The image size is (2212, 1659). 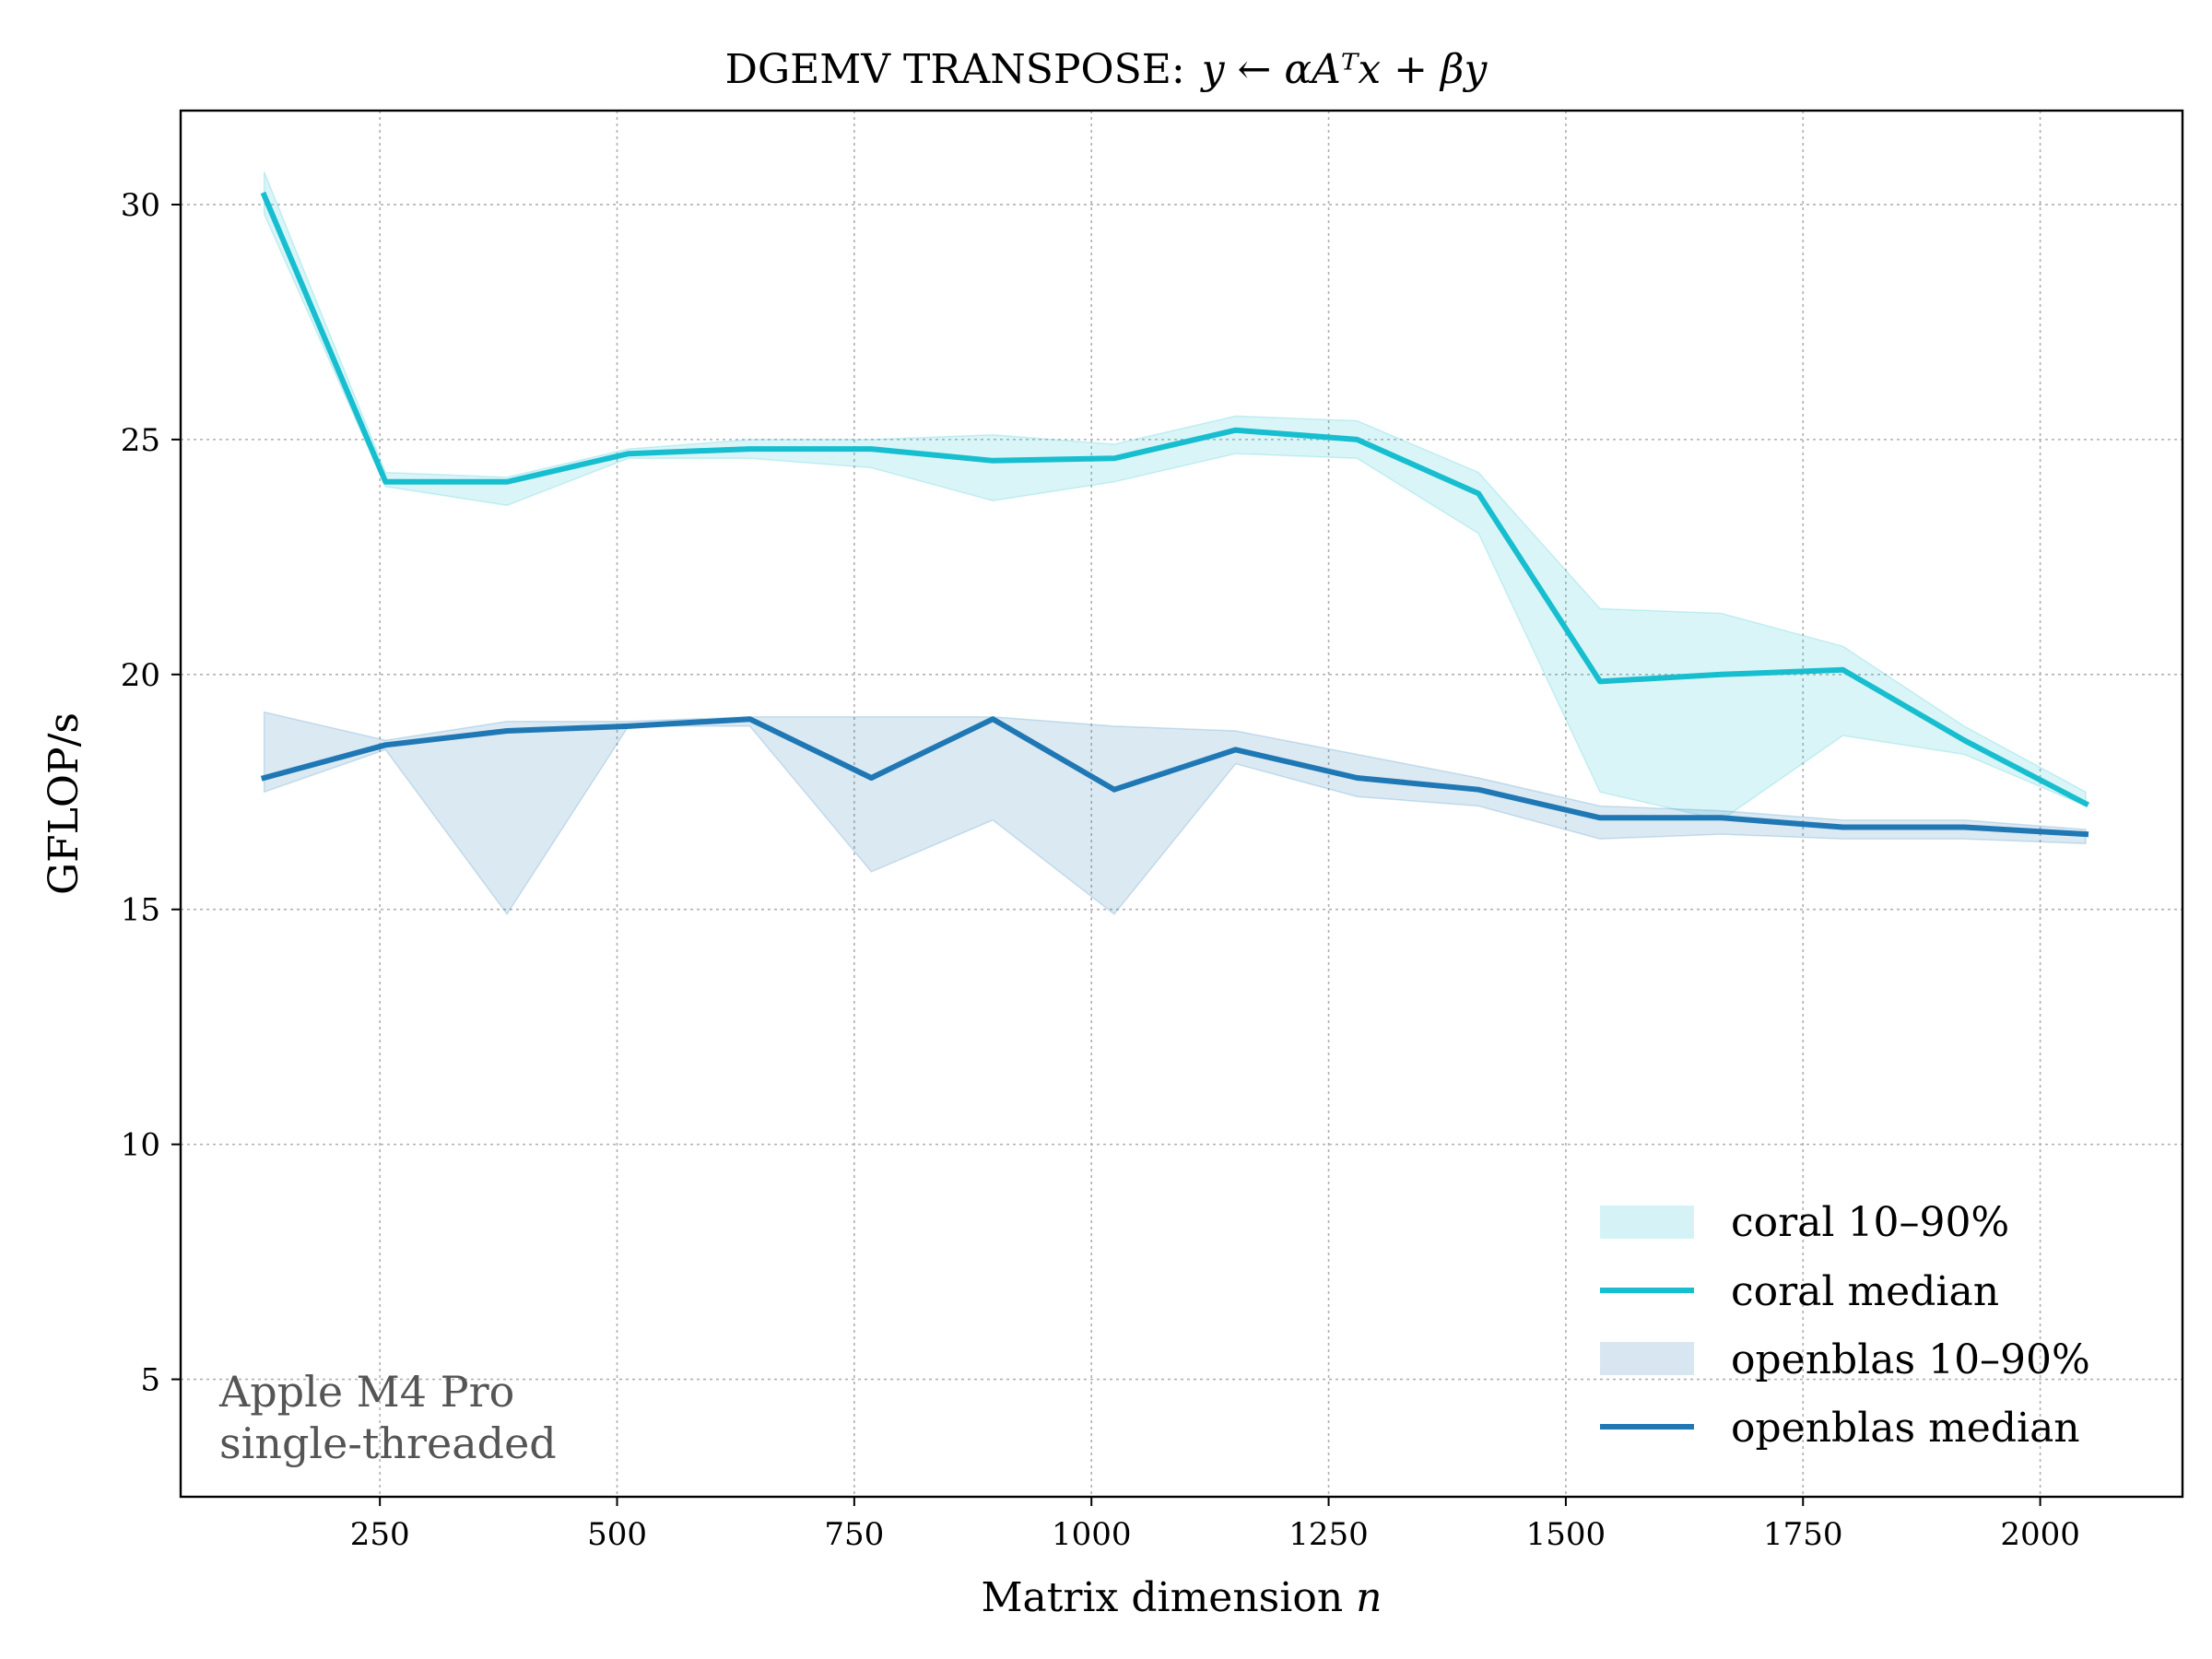 What do you see at coordinates (388, 1443) in the screenshot?
I see `annotation-line-2: single-threaded` at bounding box center [388, 1443].